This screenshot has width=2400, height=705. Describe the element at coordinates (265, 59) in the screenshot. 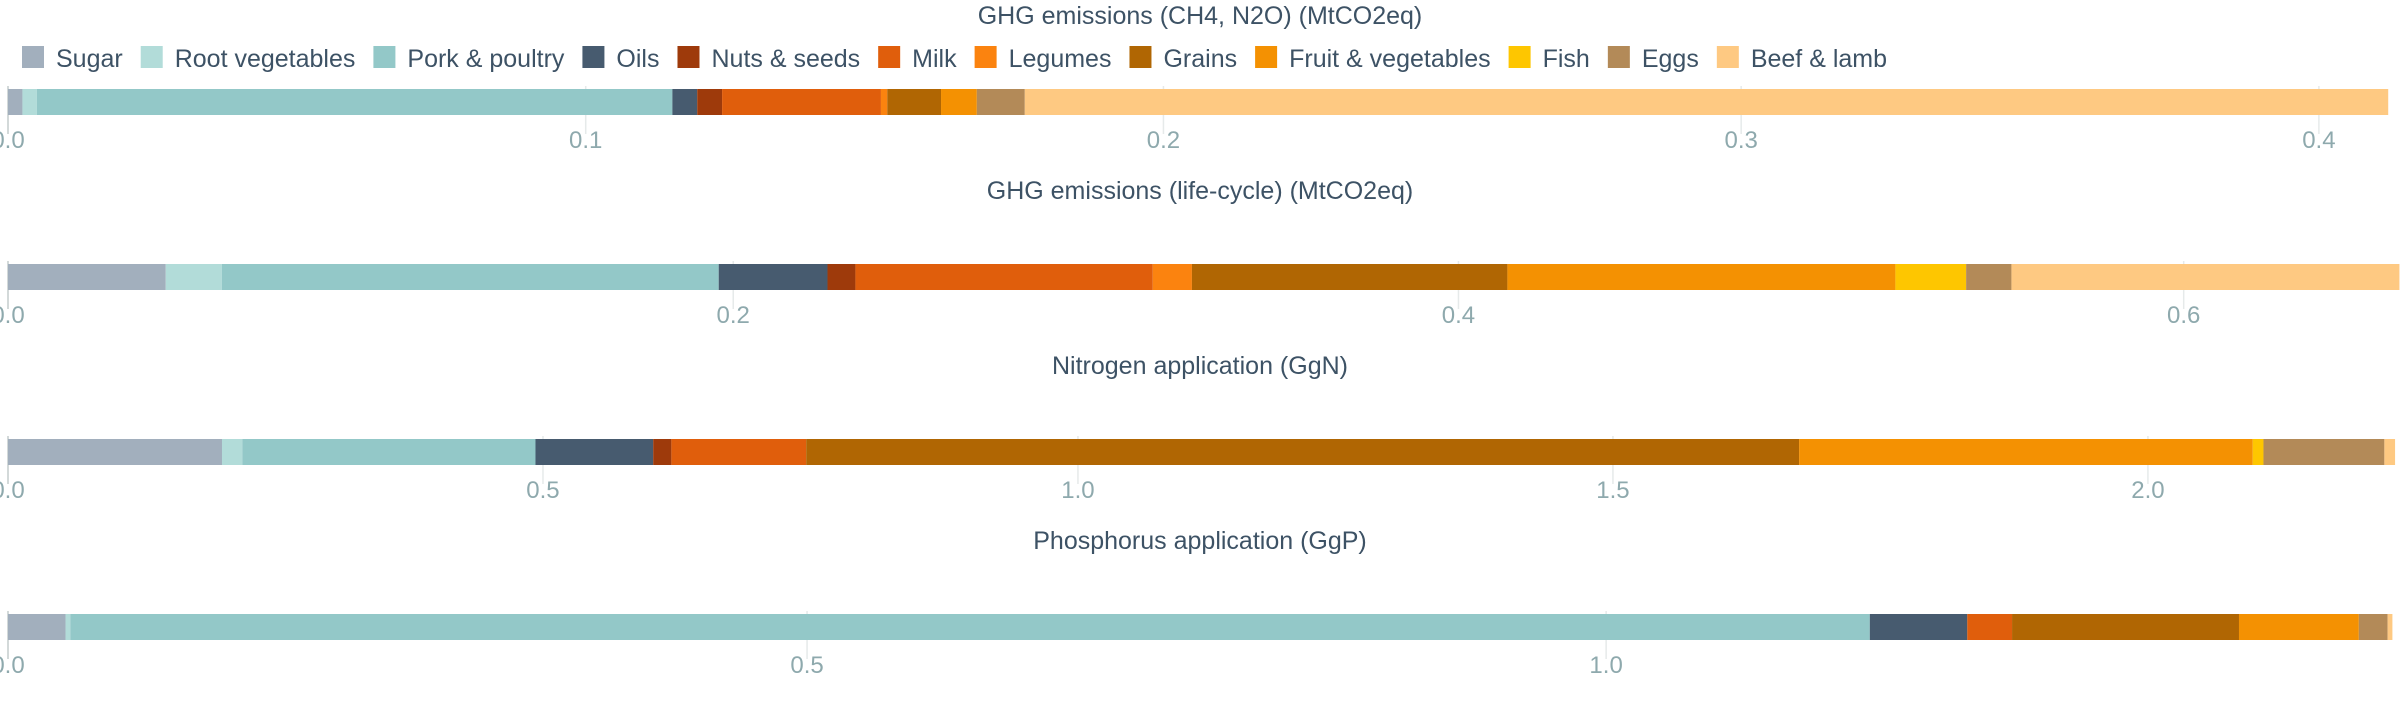

I see `legend-label-1: Root vegetables` at that location.